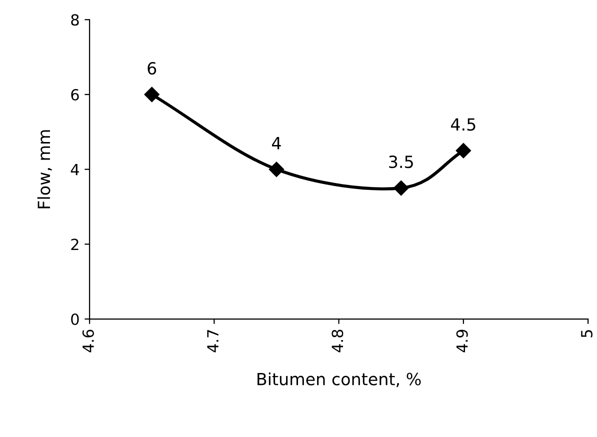 Image resolution: width=597 pixels, height=437 pixels. I want to click on y-tick-label: 2, so click(74, 244).